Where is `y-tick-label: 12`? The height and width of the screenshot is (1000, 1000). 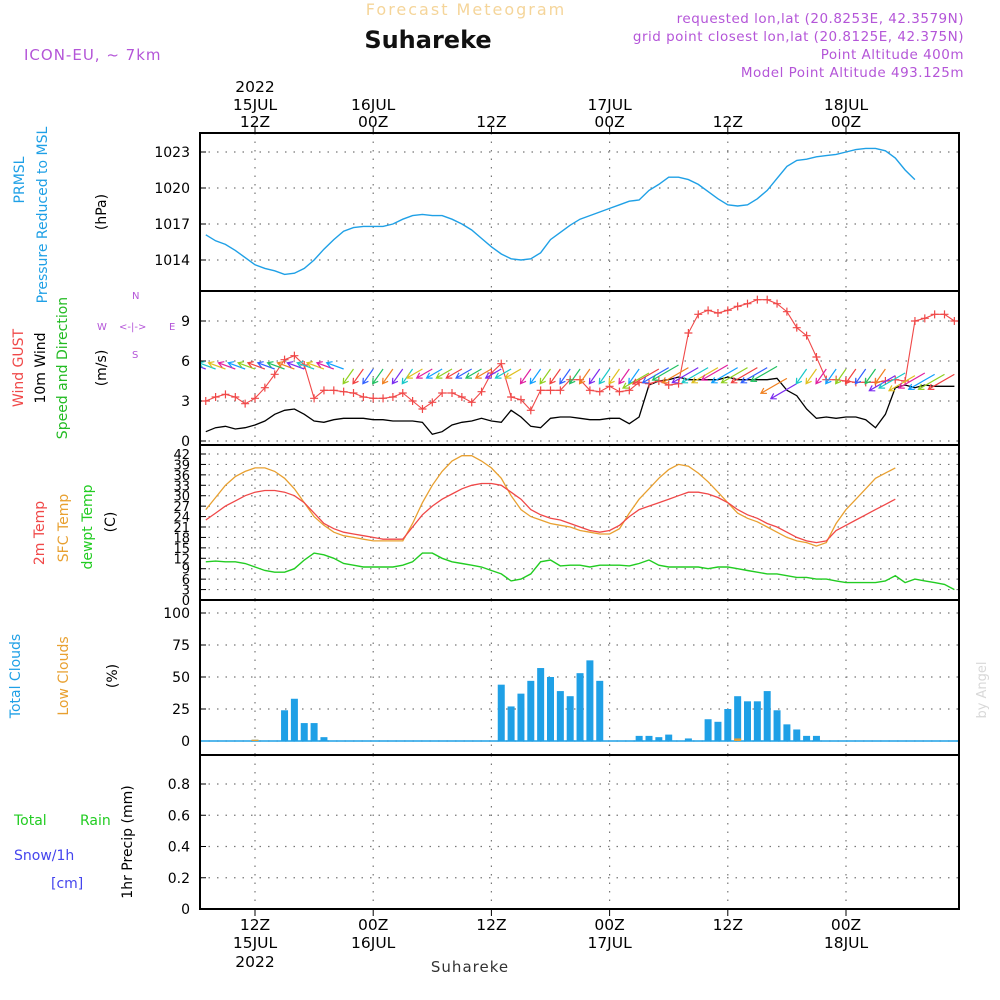 y-tick-label: 12 is located at coordinates (181, 559).